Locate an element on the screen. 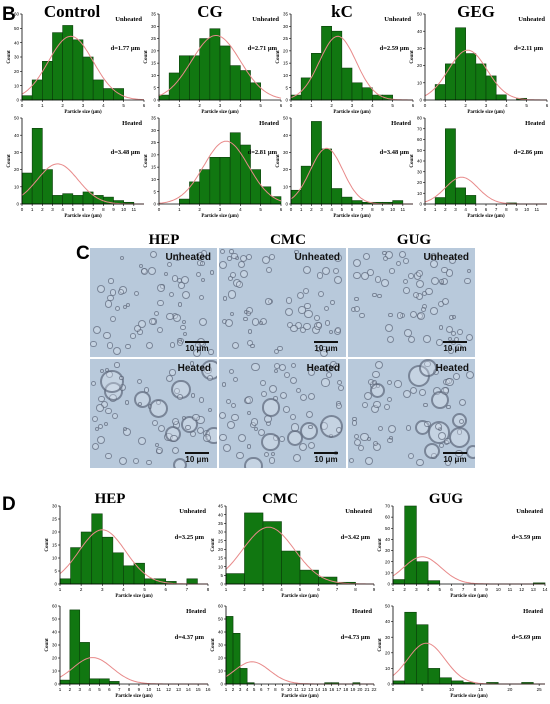  micrograph-hep-heated: Heated 10 μm is located at coordinates (153, 413).